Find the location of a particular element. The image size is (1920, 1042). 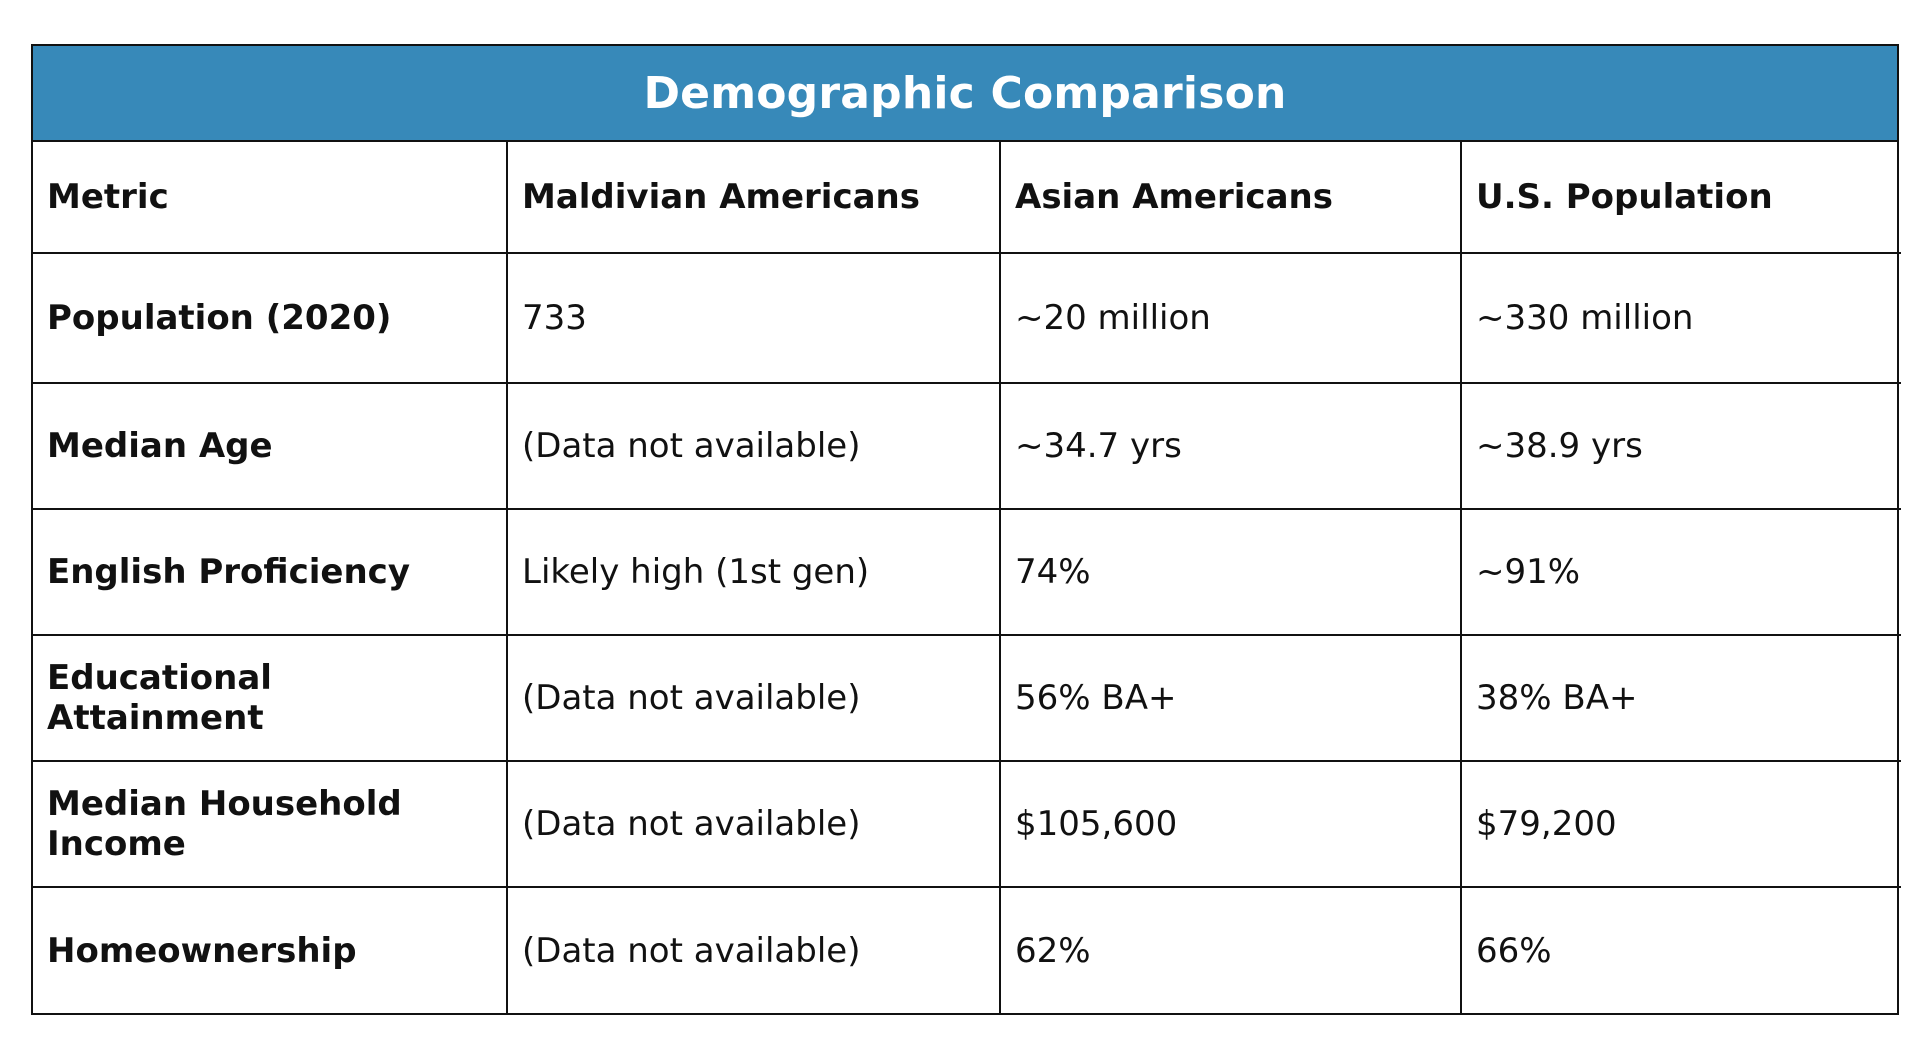

value-cell: 66% is located at coordinates (1514, 950).